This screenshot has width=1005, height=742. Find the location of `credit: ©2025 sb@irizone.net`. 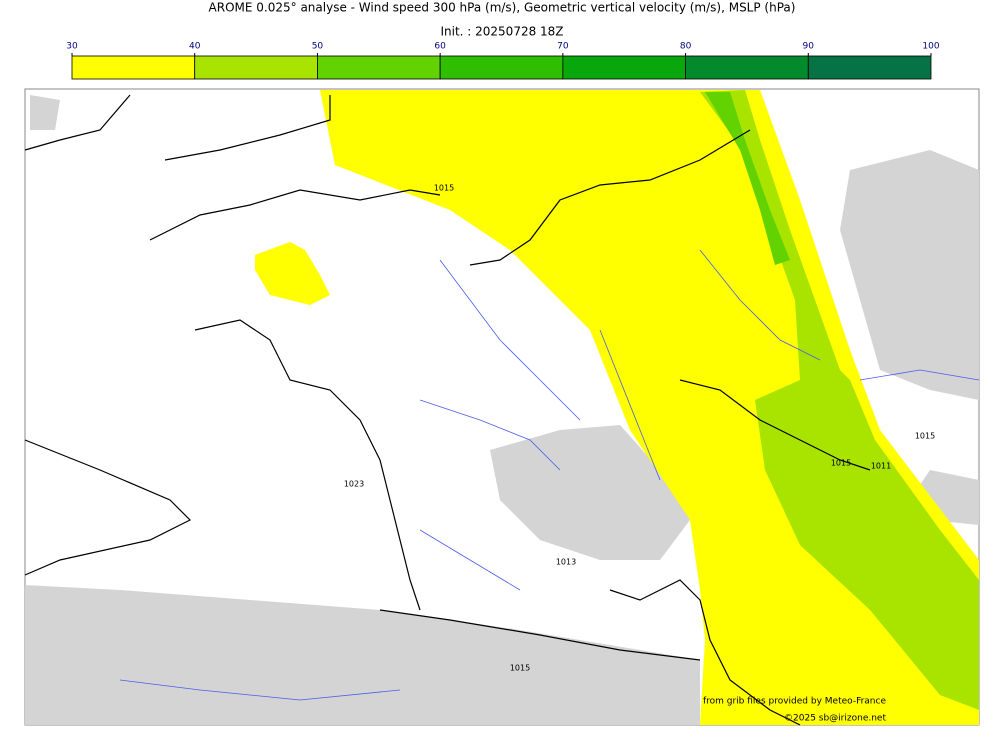

credit: ©2025 sb@irizone.net is located at coordinates (835, 719).